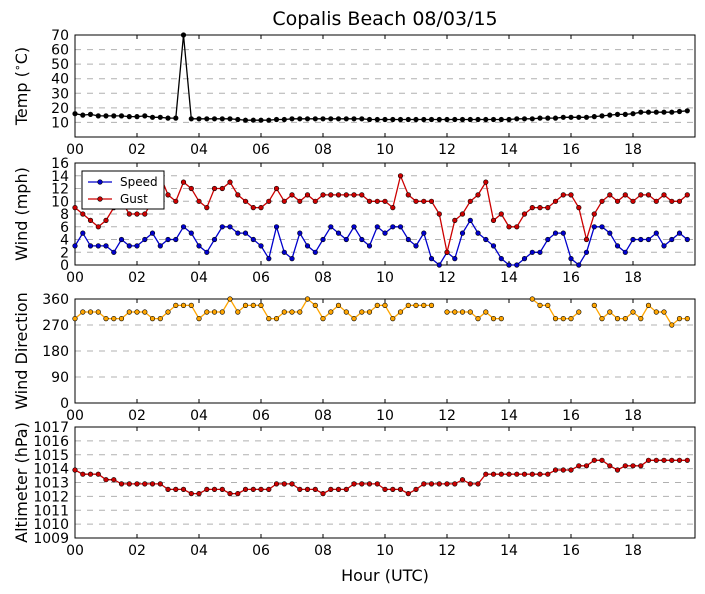 The width and height of the screenshot is (705, 594). I want to click on y-tick-label: 1009, so click(51, 539).